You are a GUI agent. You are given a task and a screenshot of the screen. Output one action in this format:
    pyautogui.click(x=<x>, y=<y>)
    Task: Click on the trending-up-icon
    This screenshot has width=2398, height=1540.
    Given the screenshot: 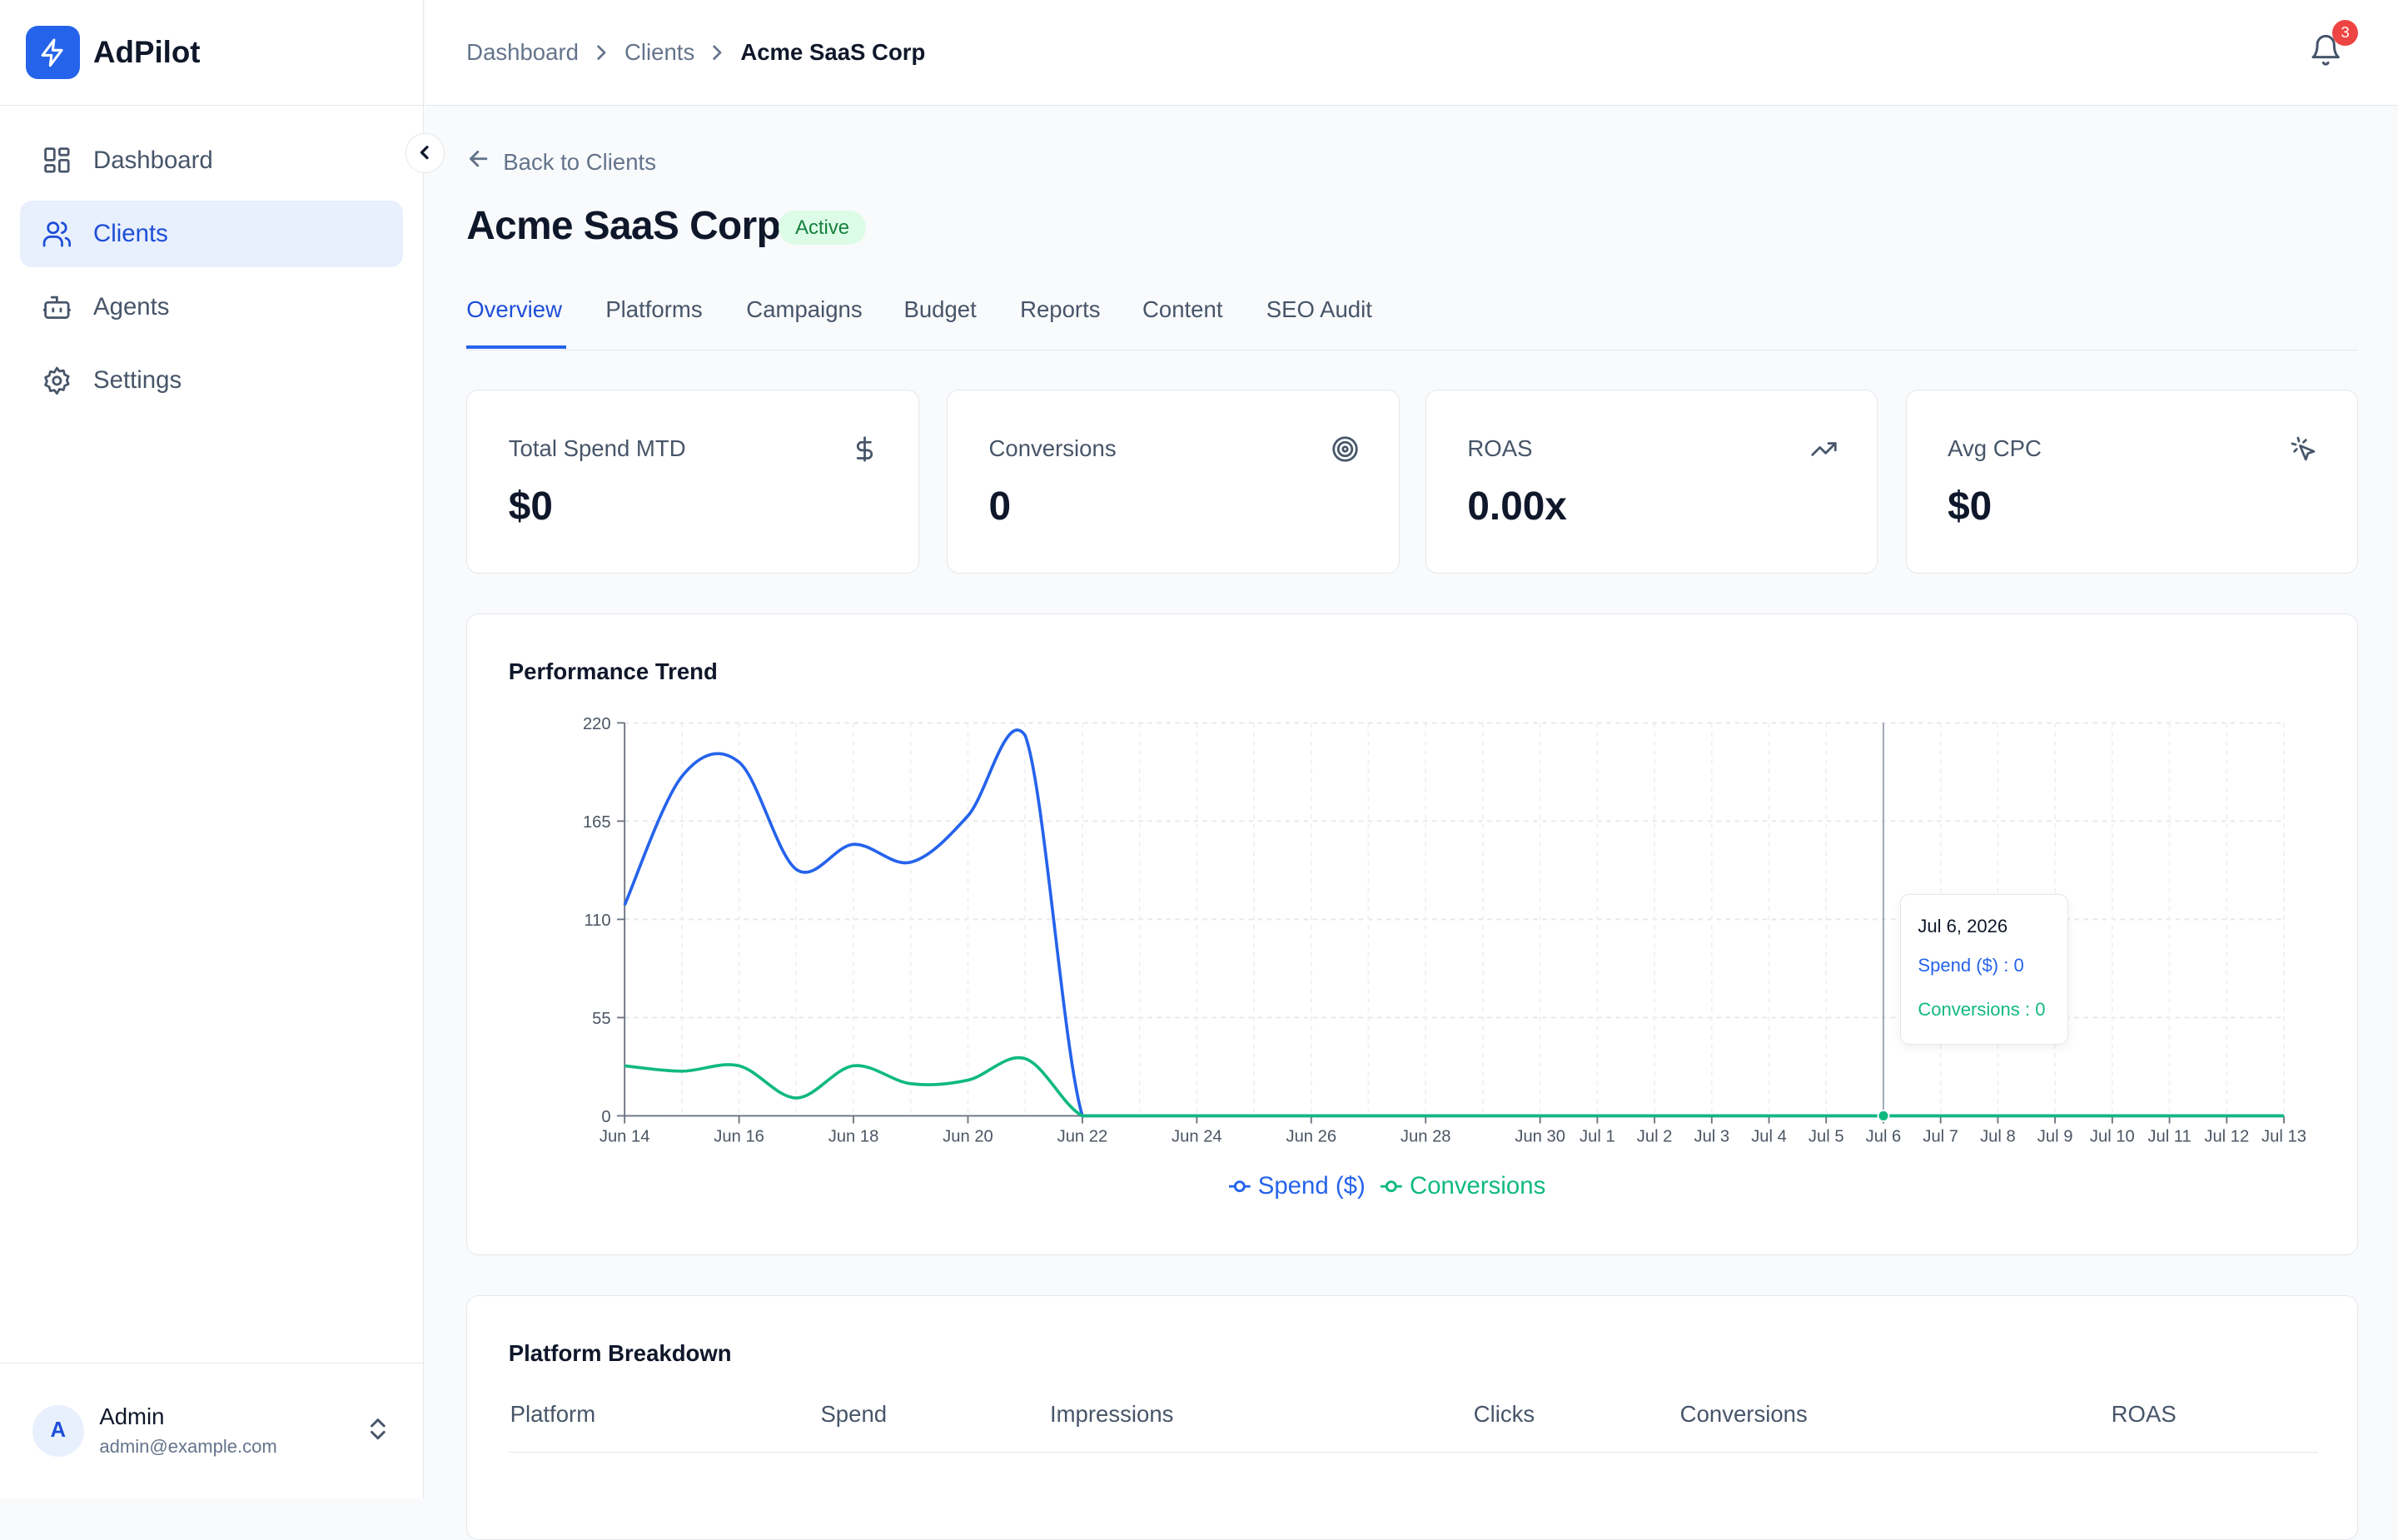 What is the action you would take?
    pyautogui.click(x=1824, y=449)
    